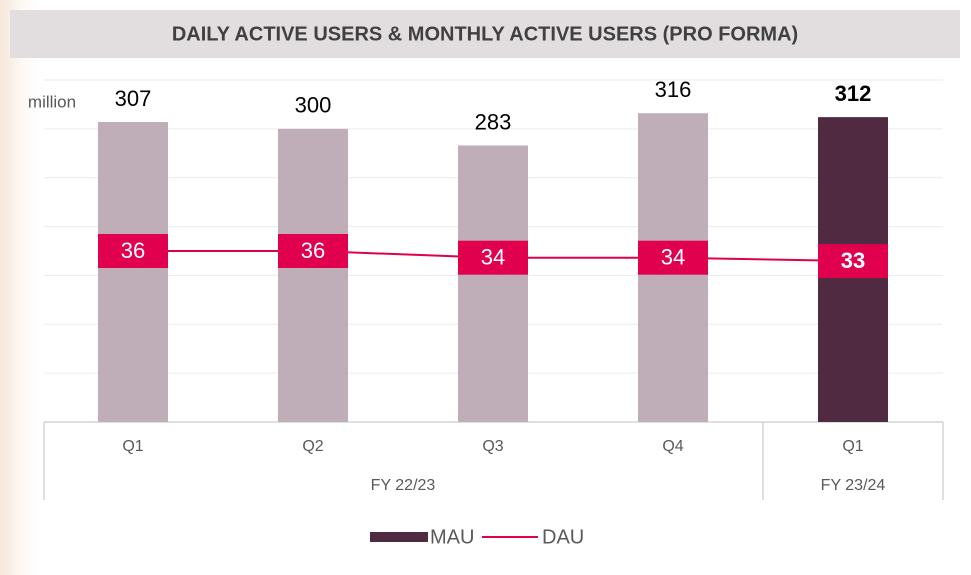 The image size is (971, 575). Describe the element at coordinates (399, 537) in the screenshot. I see `legend-swatch` at that location.